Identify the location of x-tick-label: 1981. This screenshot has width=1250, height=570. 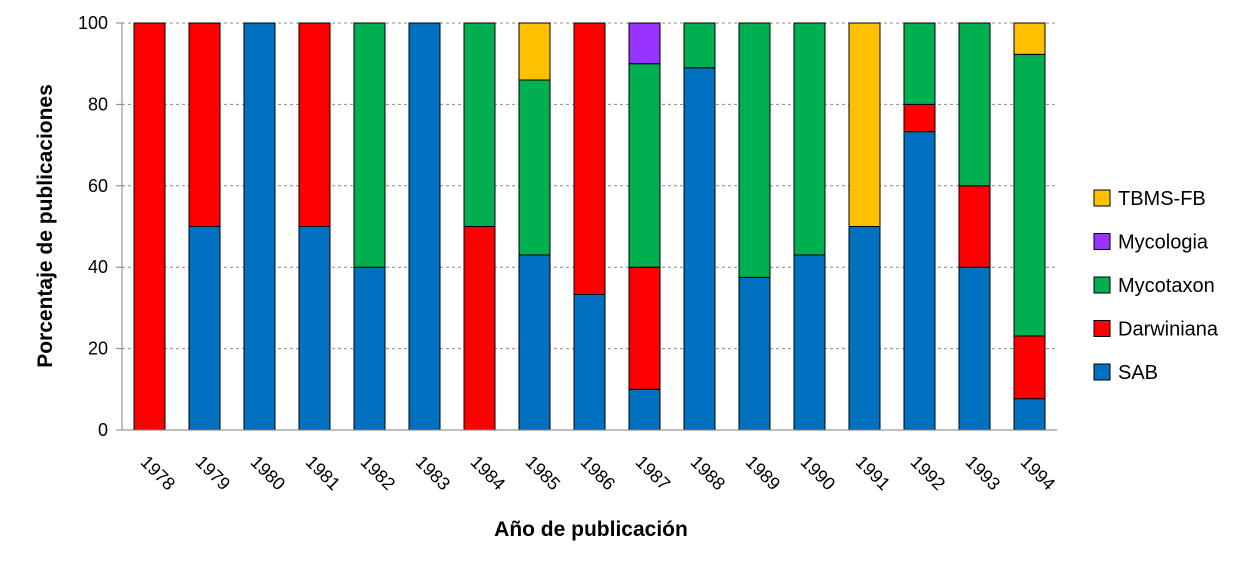
(323, 473).